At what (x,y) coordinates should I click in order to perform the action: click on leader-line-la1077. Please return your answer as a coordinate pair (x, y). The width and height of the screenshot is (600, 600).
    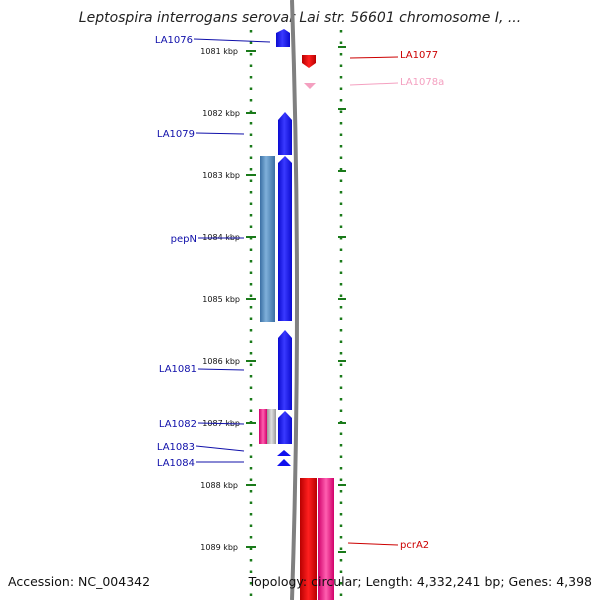
    Looking at the image, I should click on (374, 57).